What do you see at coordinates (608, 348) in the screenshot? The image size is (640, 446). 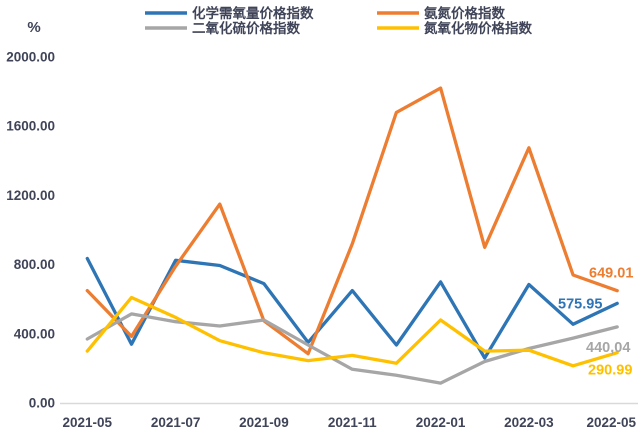 I see `data-label-so2: 440,04` at bounding box center [608, 348].